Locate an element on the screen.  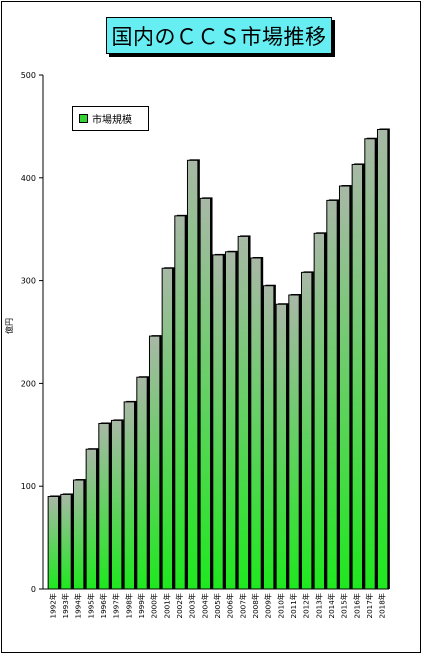
legend: 市場規模 is located at coordinates (110, 118).